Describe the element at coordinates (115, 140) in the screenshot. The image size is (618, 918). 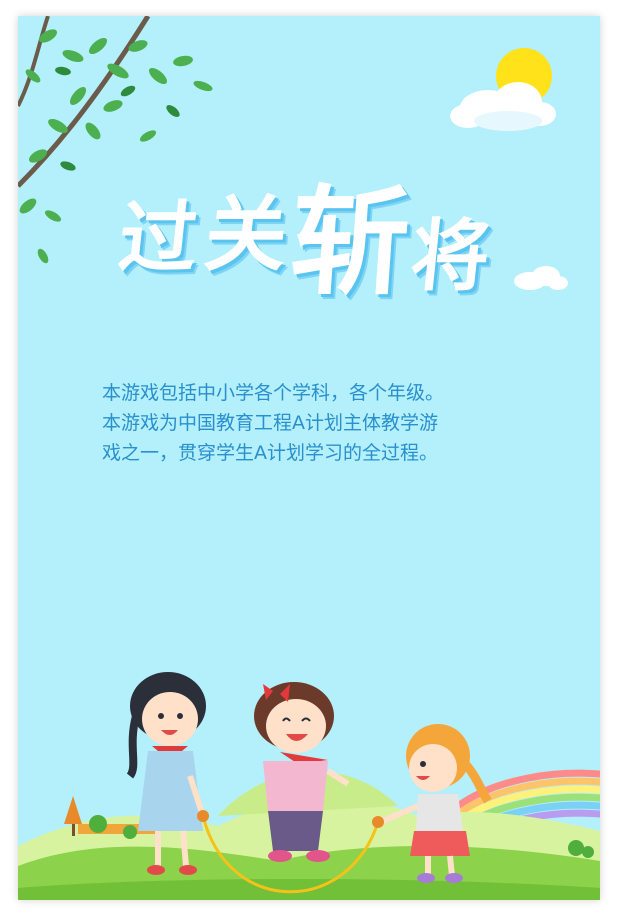
I see `tree-branch-icon` at that location.